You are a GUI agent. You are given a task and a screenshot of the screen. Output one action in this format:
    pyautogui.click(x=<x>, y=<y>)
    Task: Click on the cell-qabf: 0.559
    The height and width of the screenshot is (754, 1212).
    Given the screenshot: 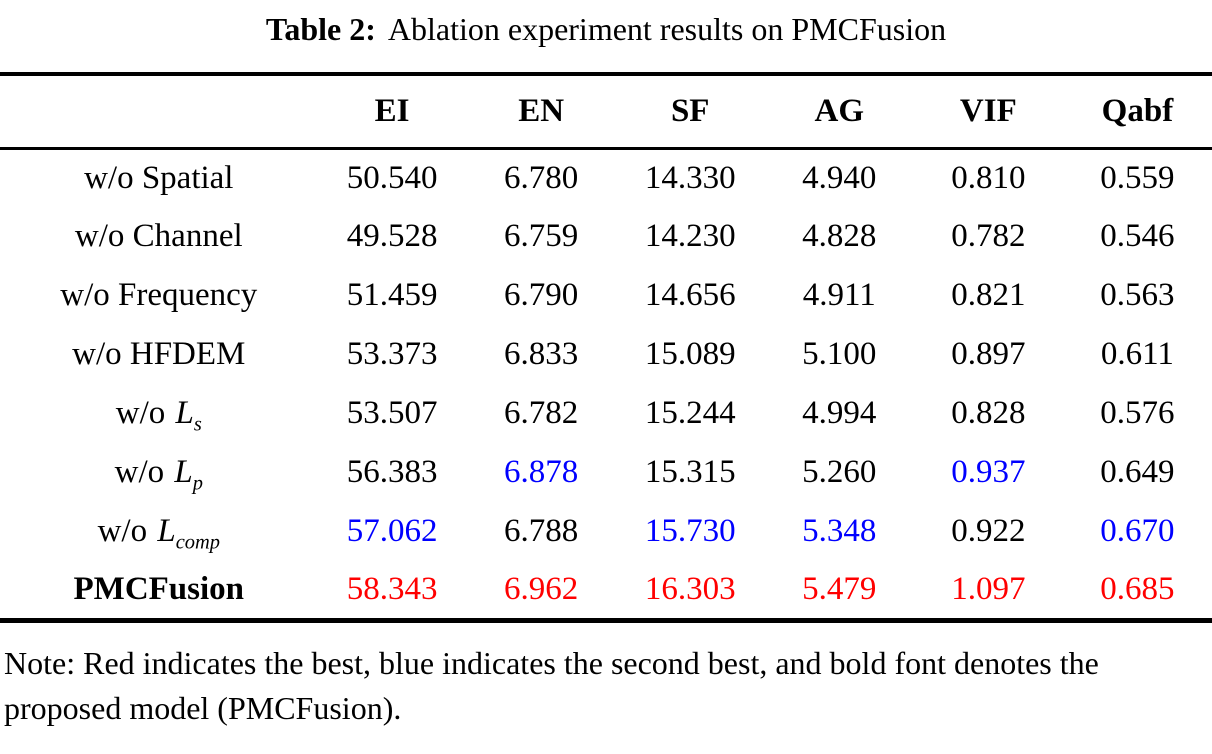 What is the action you would take?
    pyautogui.click(x=1137, y=177)
    